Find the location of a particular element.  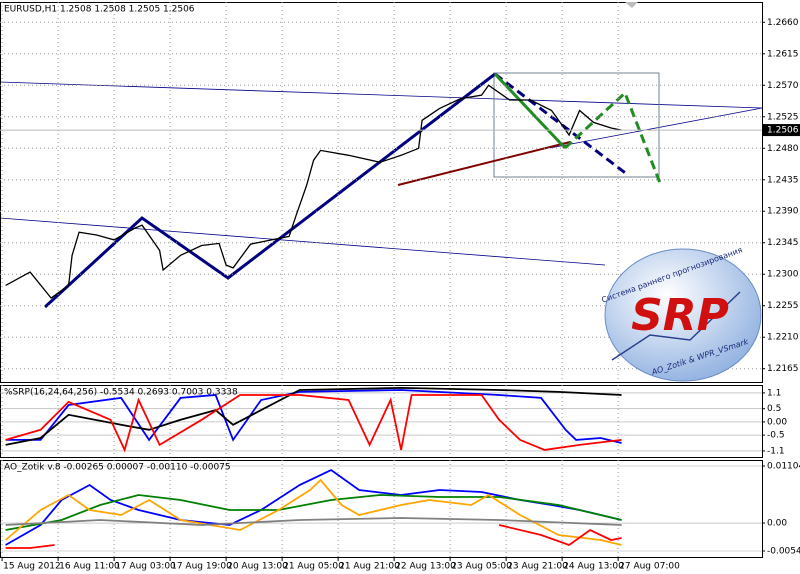

window-arrow is located at coordinates (631, 5).